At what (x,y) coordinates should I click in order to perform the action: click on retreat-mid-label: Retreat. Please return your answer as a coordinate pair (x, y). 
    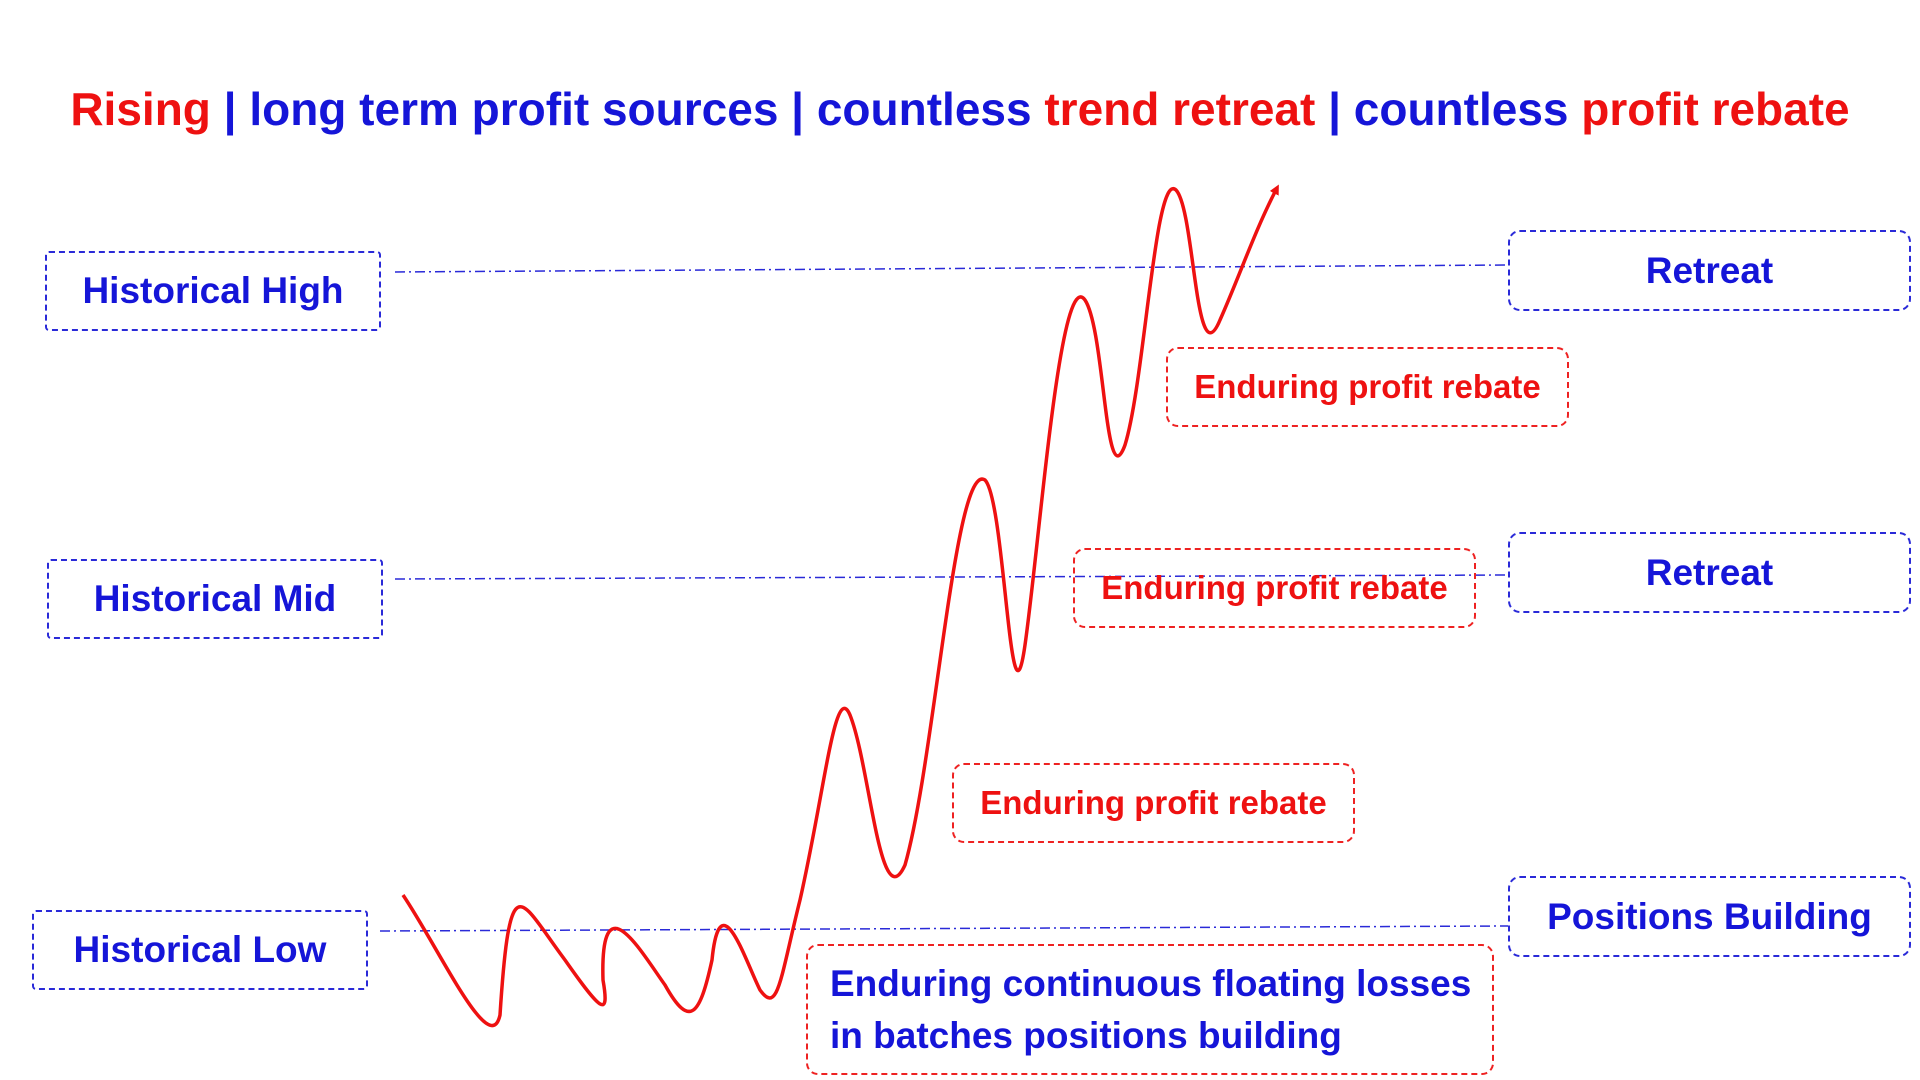
    Looking at the image, I should click on (1709, 572).